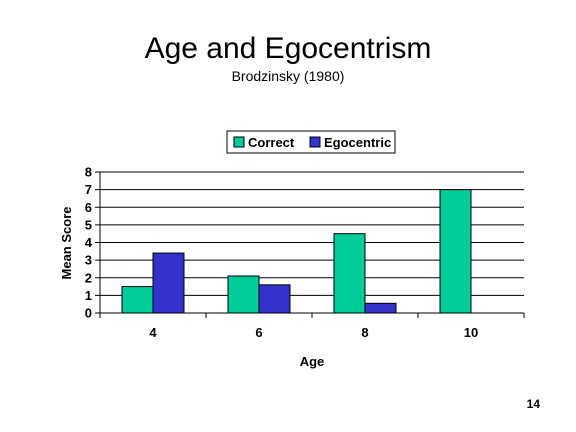 Image resolution: width=576 pixels, height=432 pixels. Describe the element at coordinates (88, 189) in the screenshot. I see `y-tick-label: 7` at that location.